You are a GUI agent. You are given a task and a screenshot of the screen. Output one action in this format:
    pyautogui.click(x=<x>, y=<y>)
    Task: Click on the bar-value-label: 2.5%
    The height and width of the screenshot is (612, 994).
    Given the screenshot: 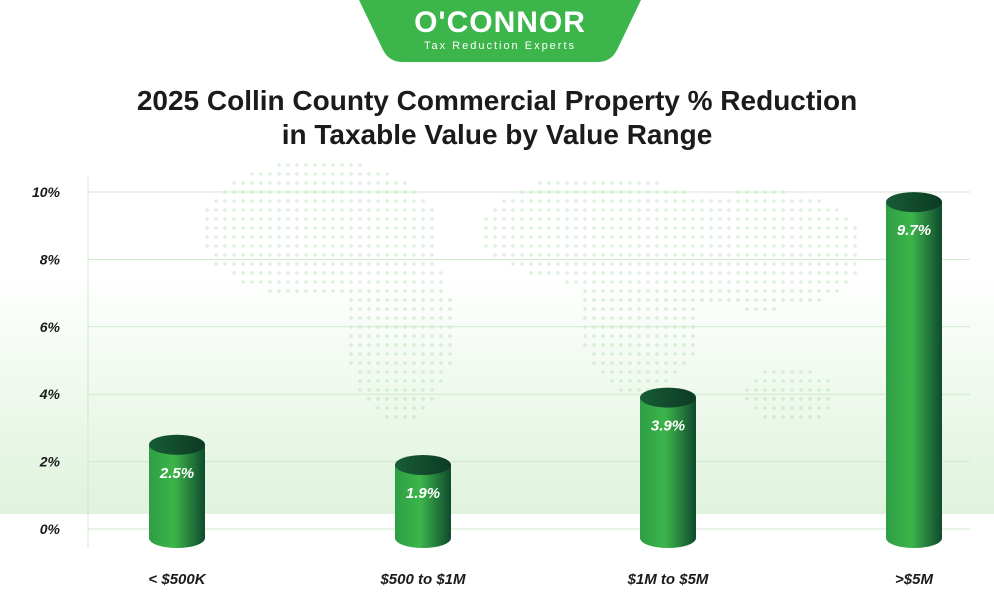 What is the action you would take?
    pyautogui.click(x=176, y=473)
    